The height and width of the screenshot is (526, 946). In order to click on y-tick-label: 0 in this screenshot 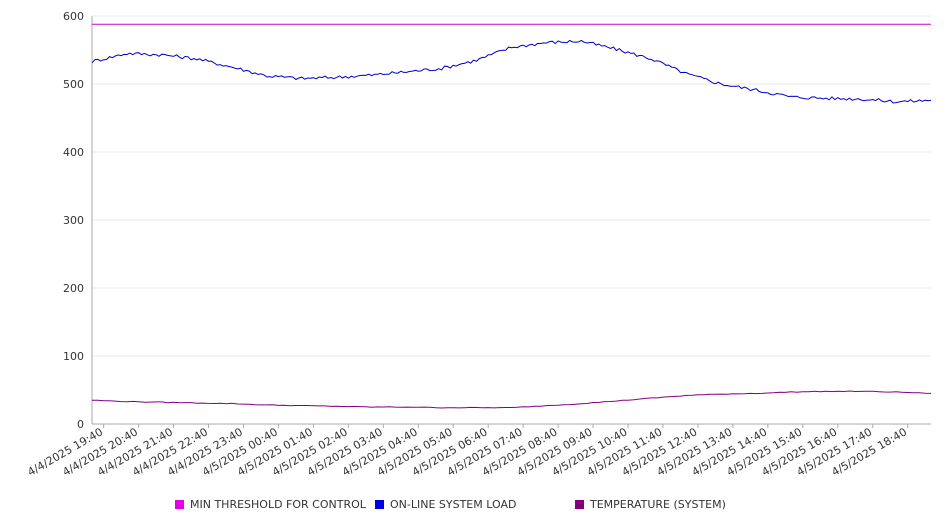, I will do `click(80, 424)`.